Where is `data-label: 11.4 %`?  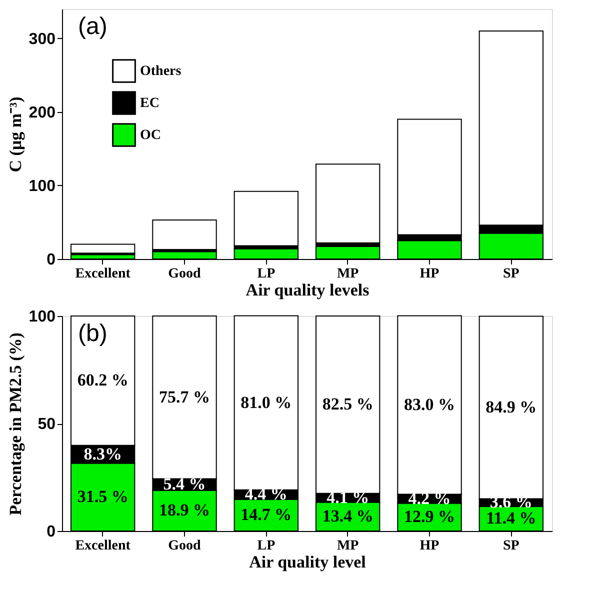
data-label: 11.4 % is located at coordinates (511, 518).